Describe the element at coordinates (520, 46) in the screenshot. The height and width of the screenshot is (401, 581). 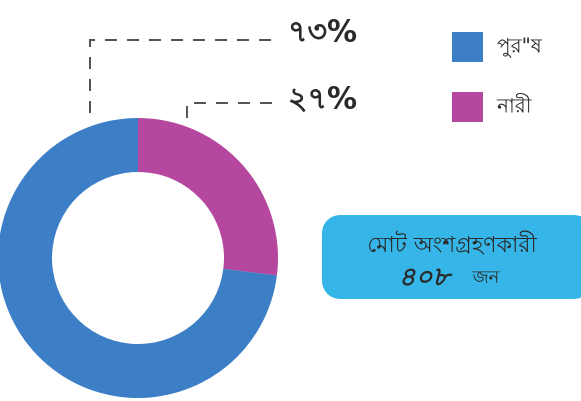
I see `legend-label: পুর"ষ` at that location.